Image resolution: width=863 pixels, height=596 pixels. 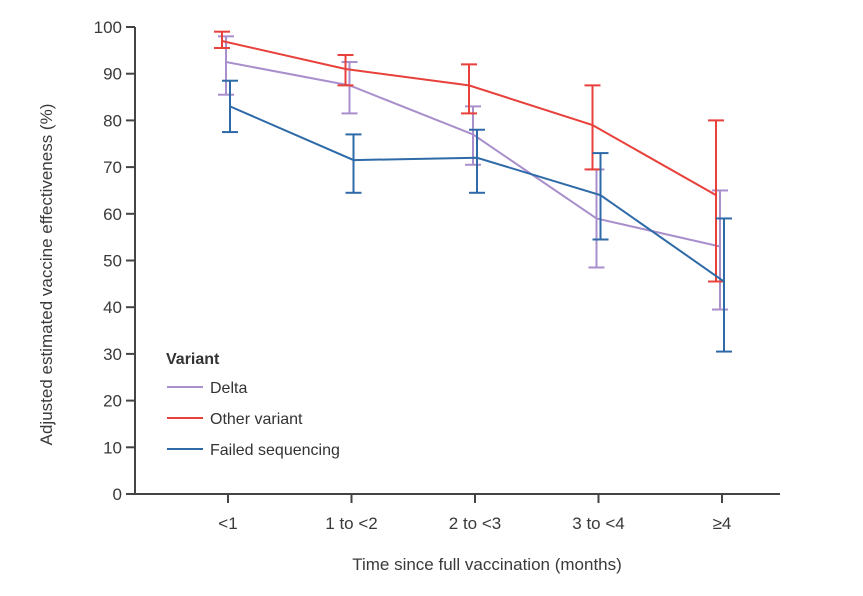 I want to click on y-ticks: 0 10 20 30 40 50 60 70 80 90 100, so click(x=114, y=261).